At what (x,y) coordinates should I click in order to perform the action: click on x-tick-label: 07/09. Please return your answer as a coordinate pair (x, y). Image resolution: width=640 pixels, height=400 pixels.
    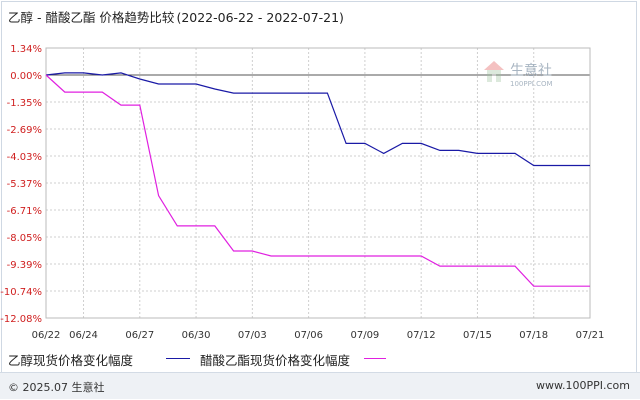
    Looking at the image, I should click on (364, 335).